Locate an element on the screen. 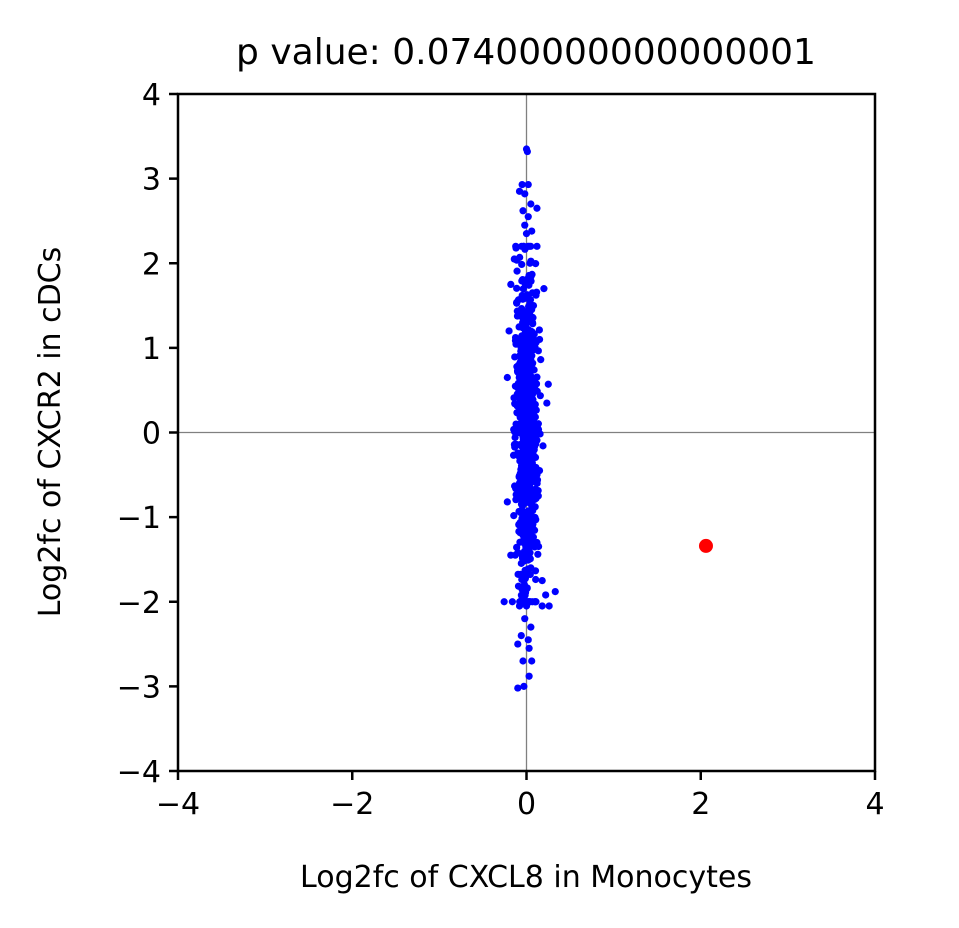 The height and width of the screenshot is (928, 959). x-tick-label: −2 is located at coordinates (352, 804).